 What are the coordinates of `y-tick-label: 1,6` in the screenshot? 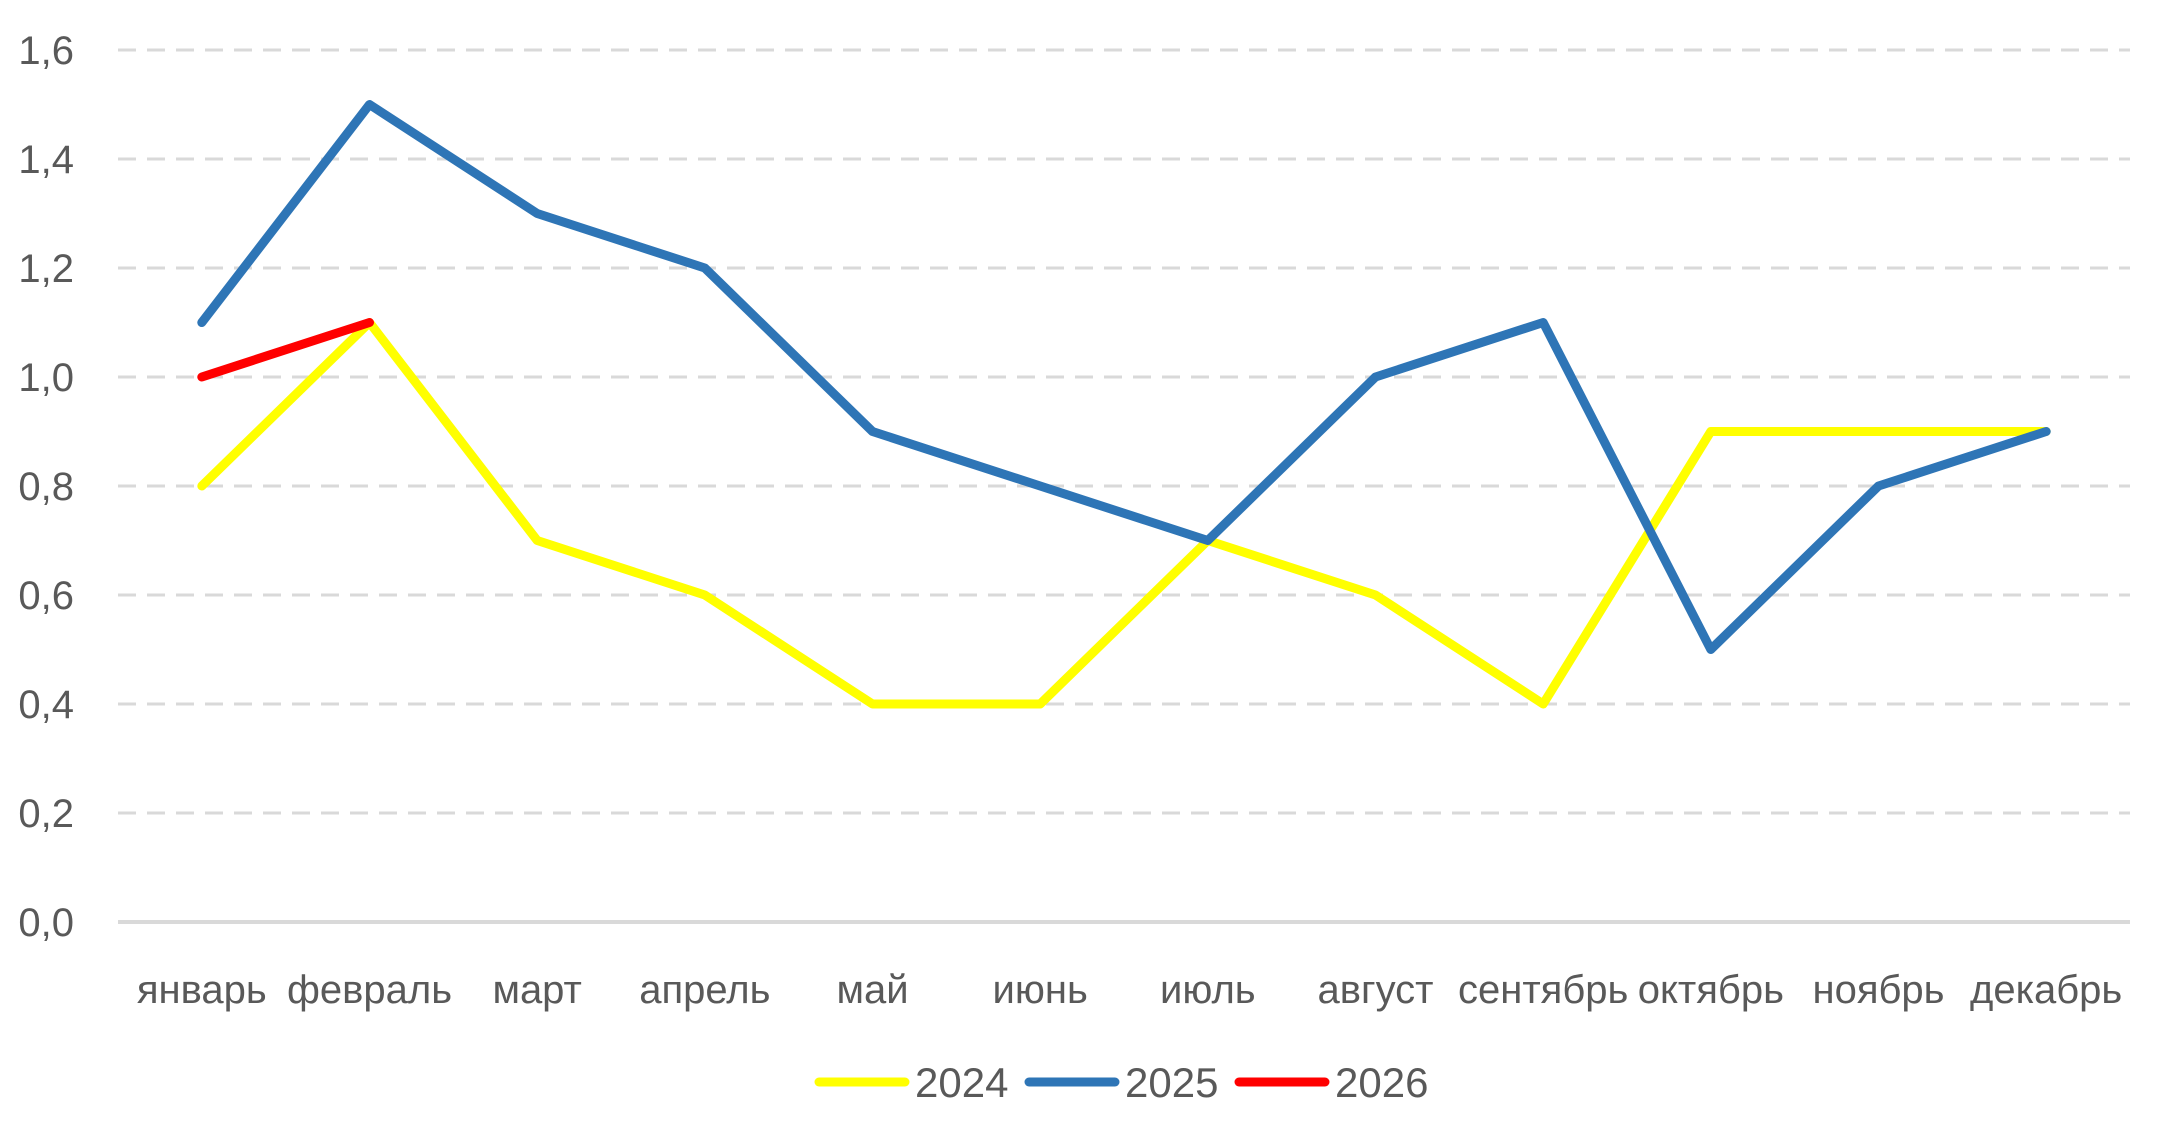 It's located at (46, 51).